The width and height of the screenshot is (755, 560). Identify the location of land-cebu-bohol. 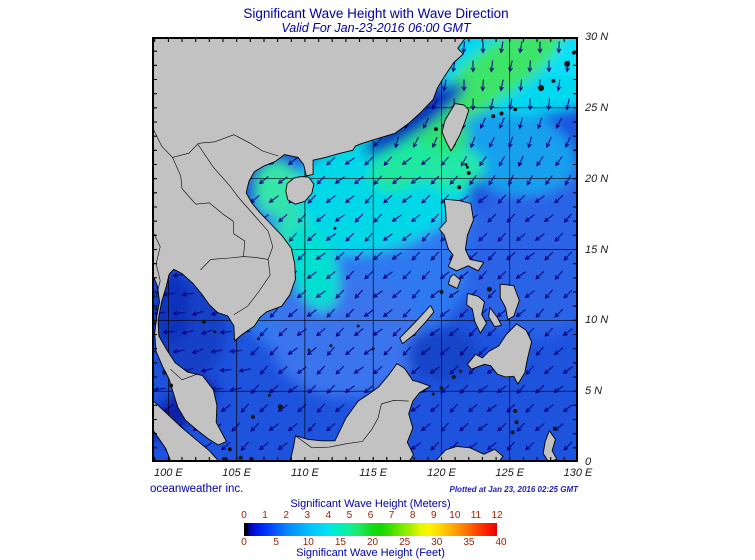
(495, 317).